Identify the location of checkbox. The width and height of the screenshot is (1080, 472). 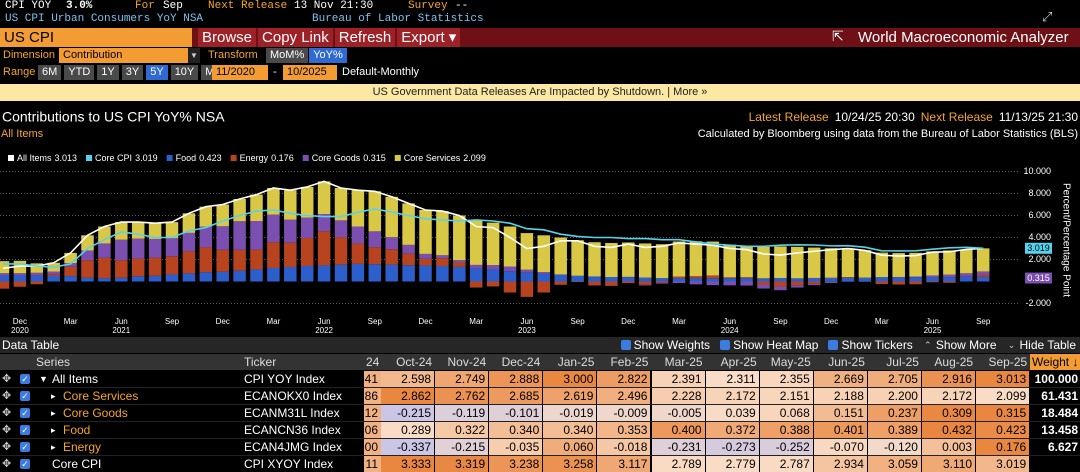
(625, 345).